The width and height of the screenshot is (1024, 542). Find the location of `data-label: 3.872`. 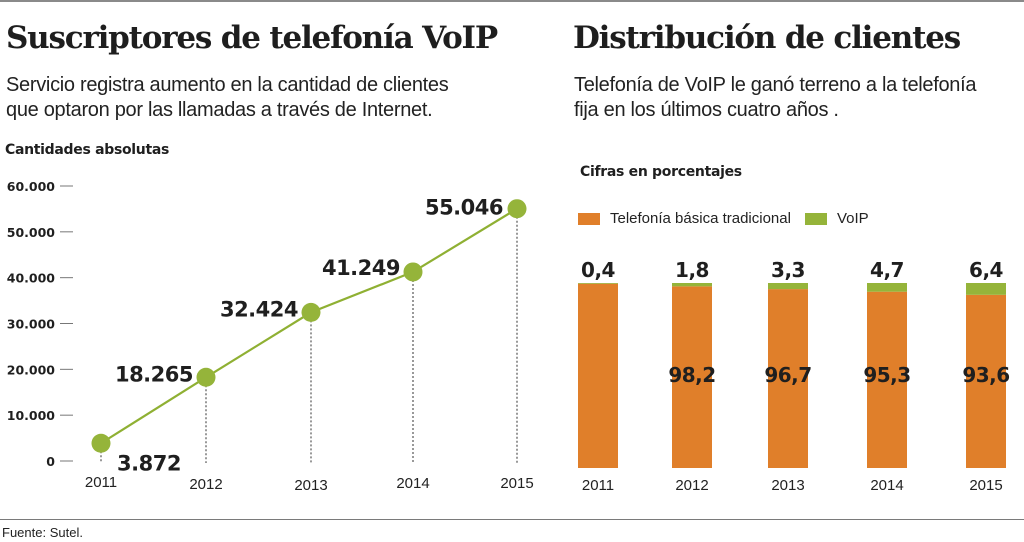

data-label: 3.872 is located at coordinates (149, 463).